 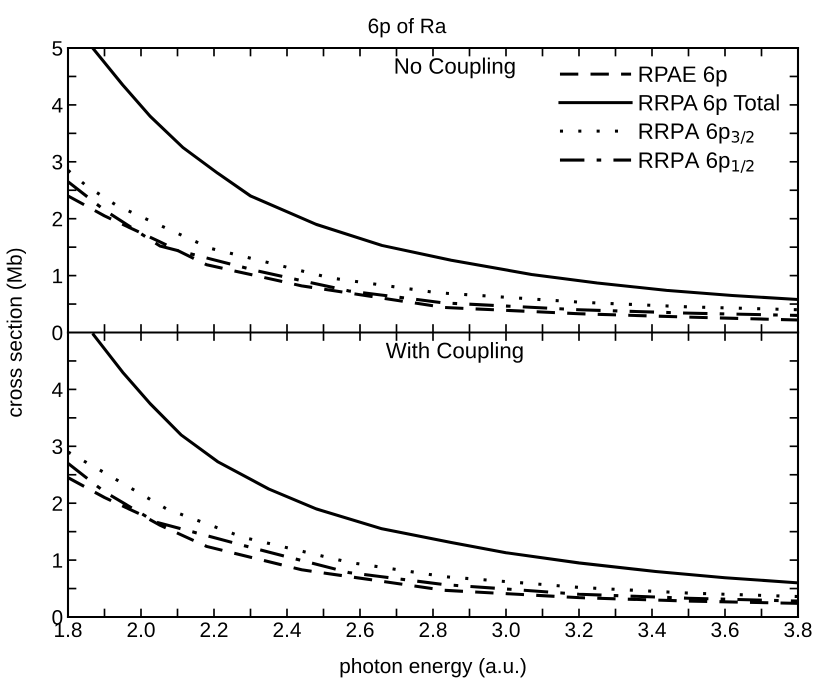 I want to click on x-tick-label: 3.2, so click(x=578, y=630).